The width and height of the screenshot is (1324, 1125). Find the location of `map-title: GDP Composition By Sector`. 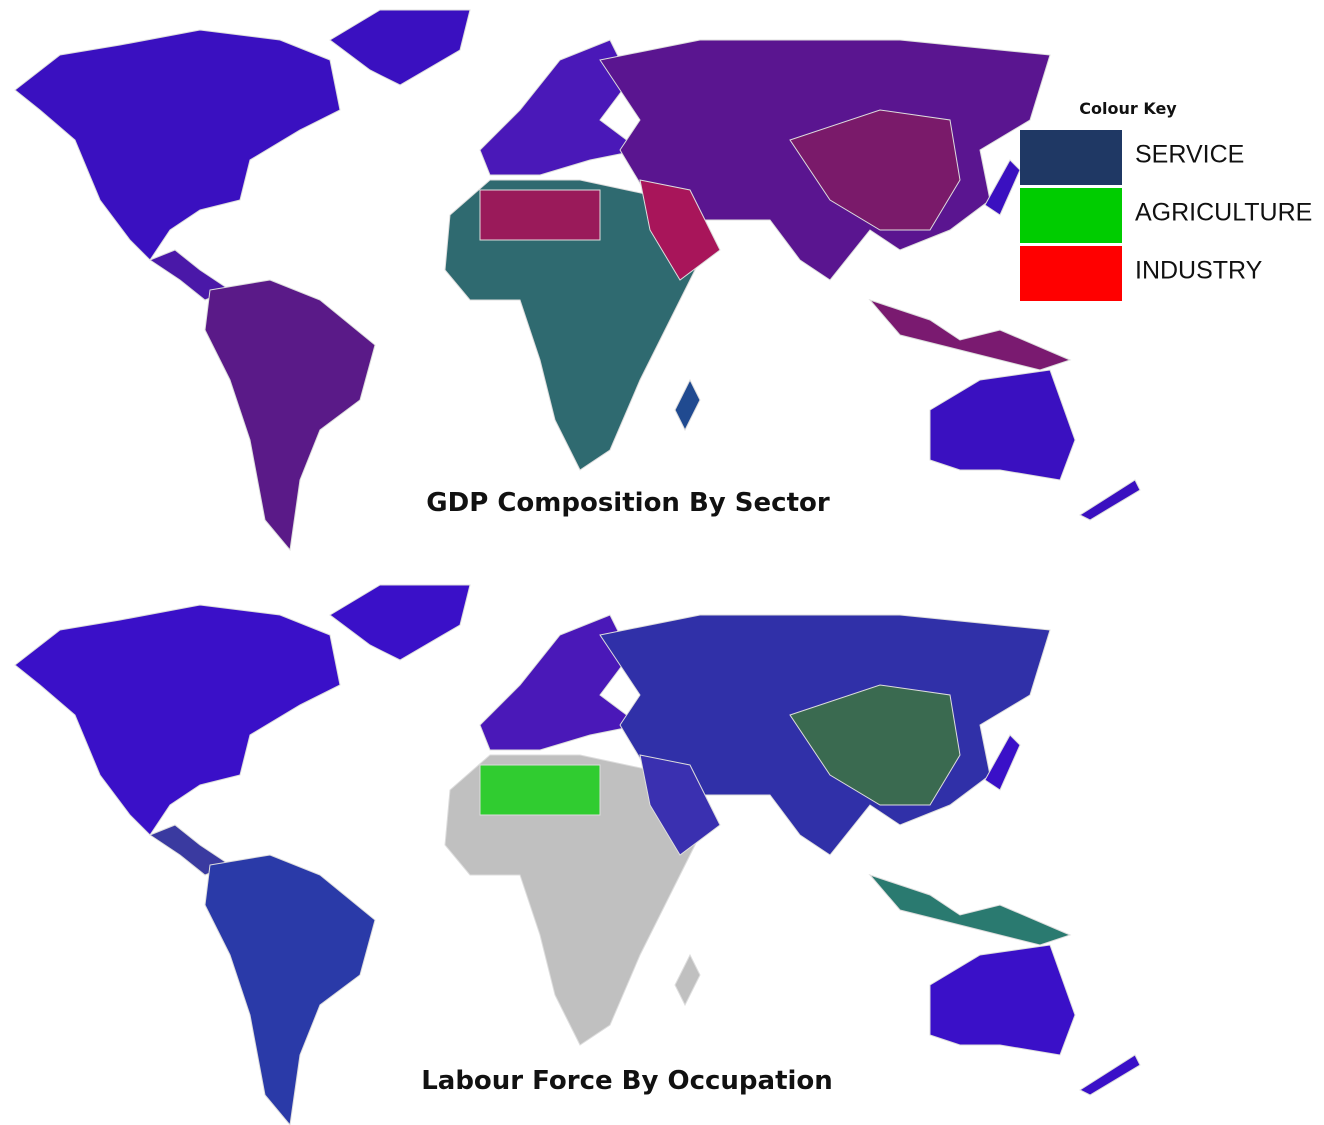

map-title: GDP Composition By Sector is located at coordinates (628, 503).